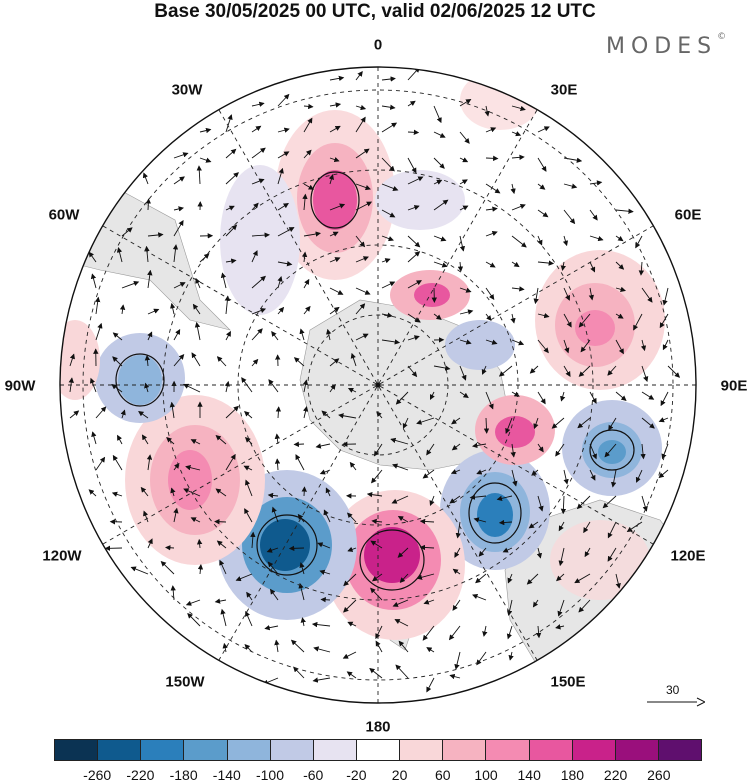 The width and height of the screenshot is (750, 783). Describe the element at coordinates (185, 682) in the screenshot. I see `lon-label-150w: 150W` at that location.